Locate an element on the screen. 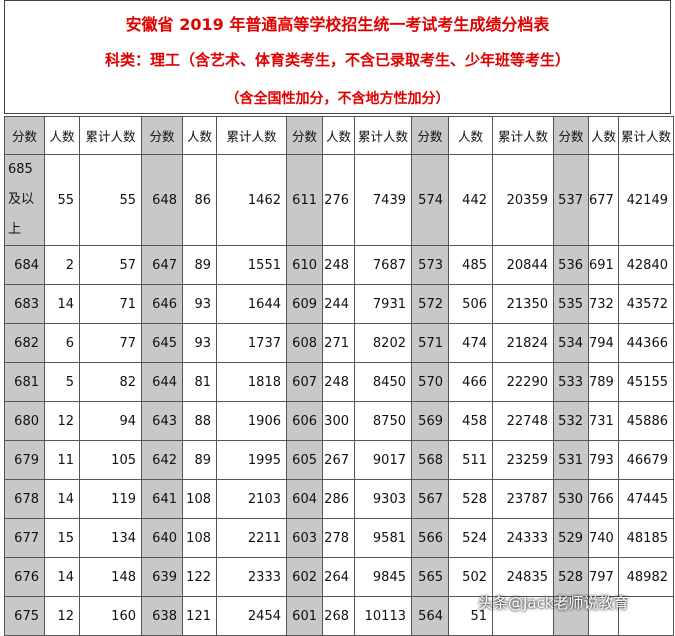  table-cell: 57 is located at coordinates (110, 265).